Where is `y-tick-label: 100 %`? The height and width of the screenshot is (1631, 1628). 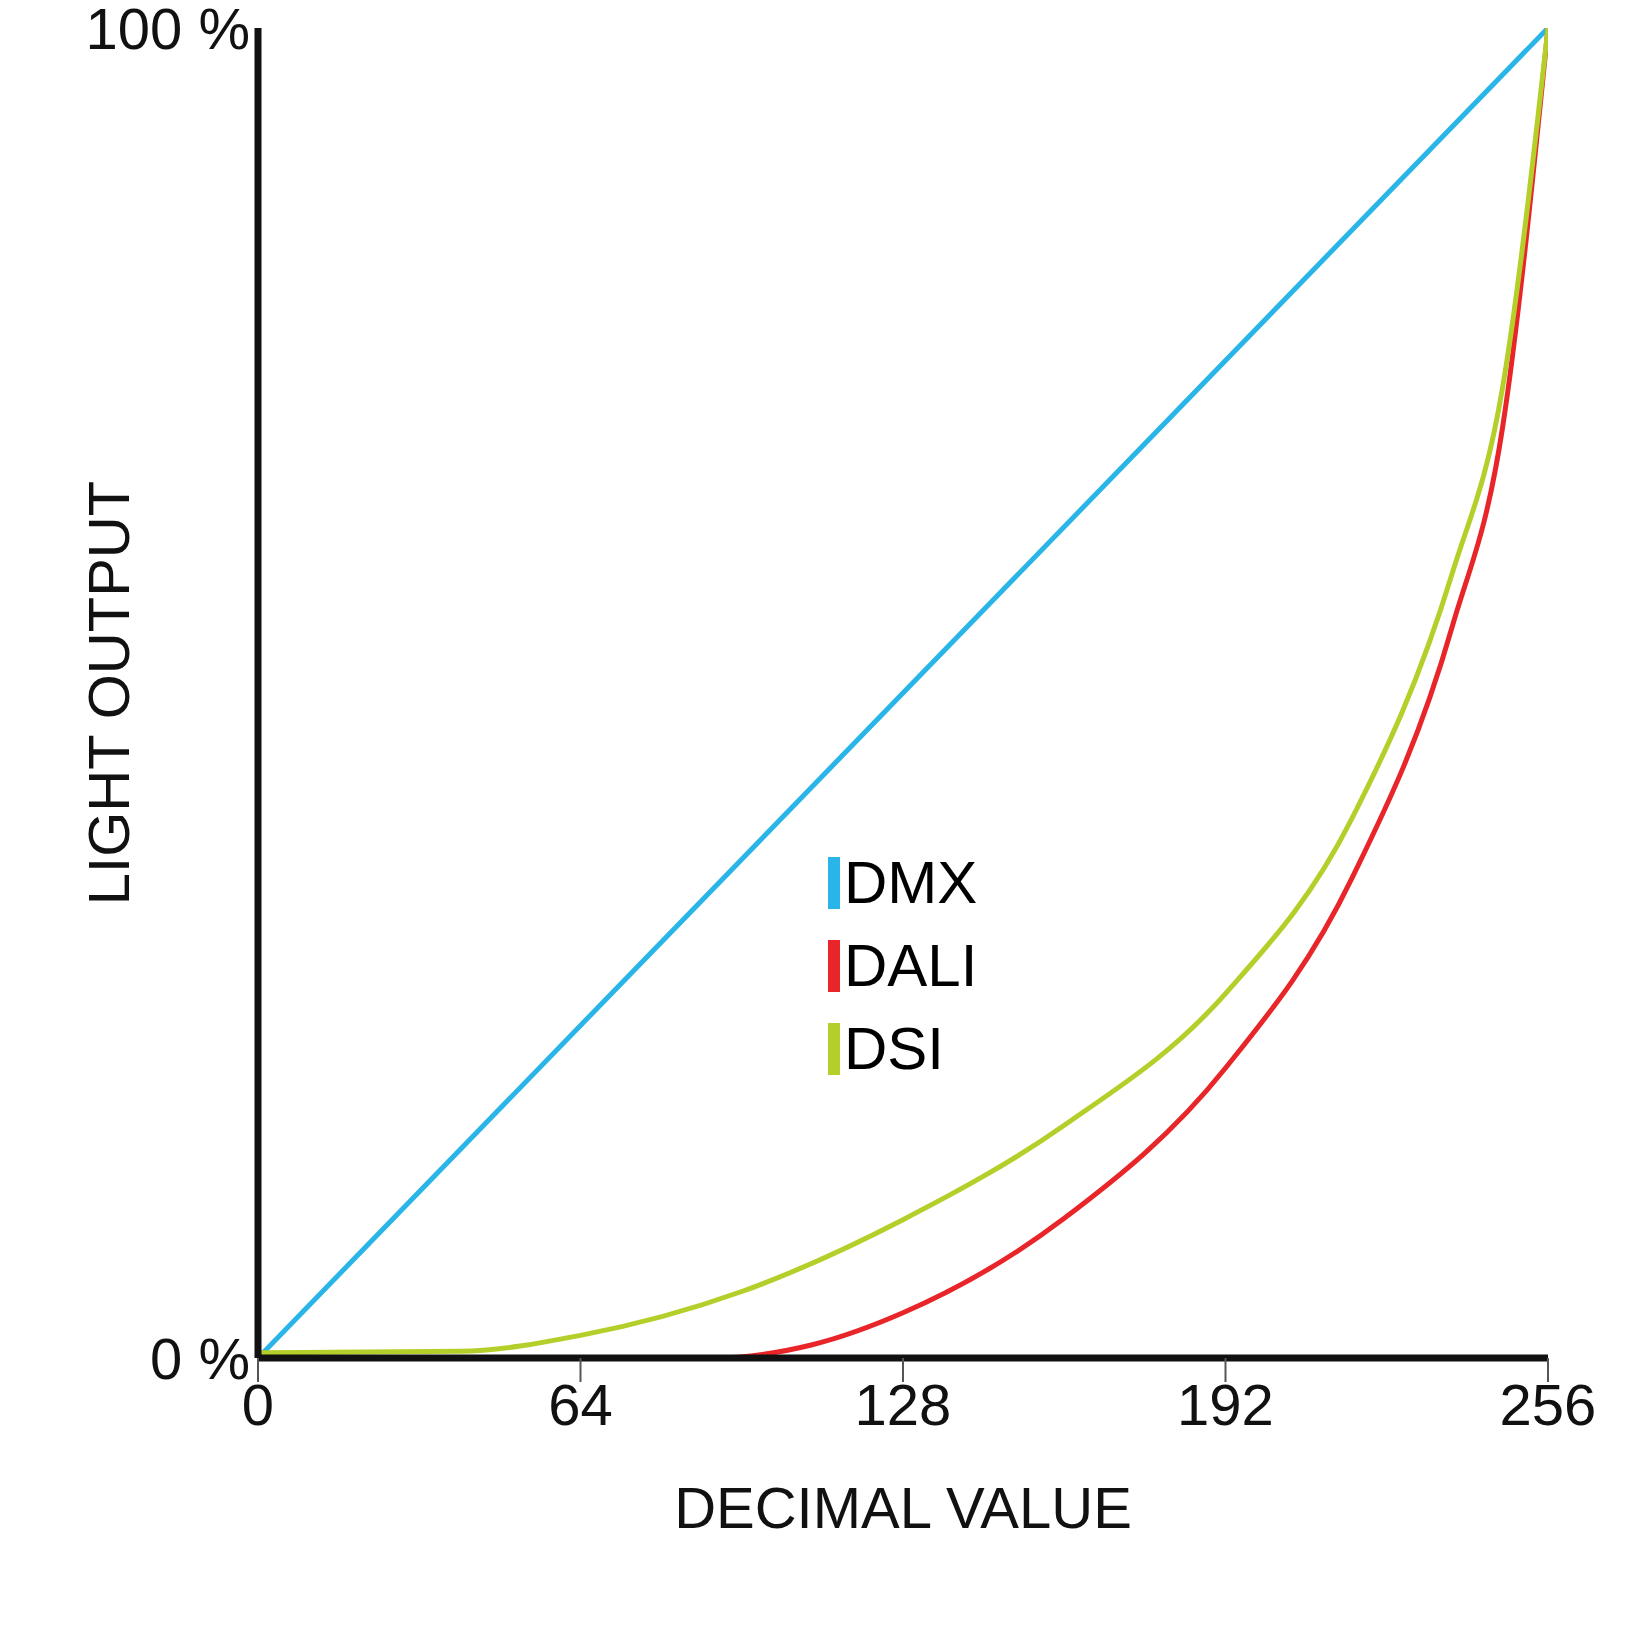 y-tick-label: 100 % is located at coordinates (167, 30).